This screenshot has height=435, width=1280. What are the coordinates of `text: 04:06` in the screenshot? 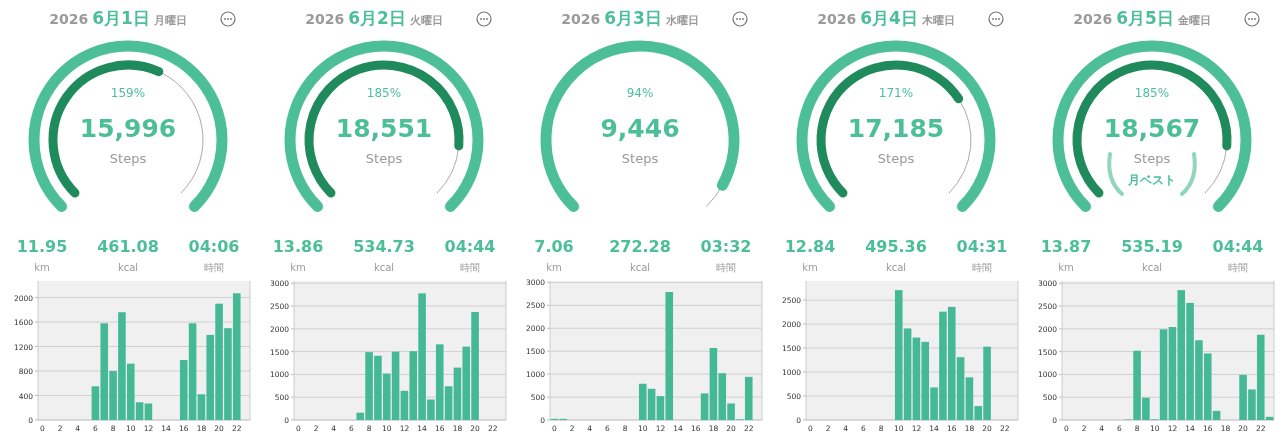 It's located at (214, 246).